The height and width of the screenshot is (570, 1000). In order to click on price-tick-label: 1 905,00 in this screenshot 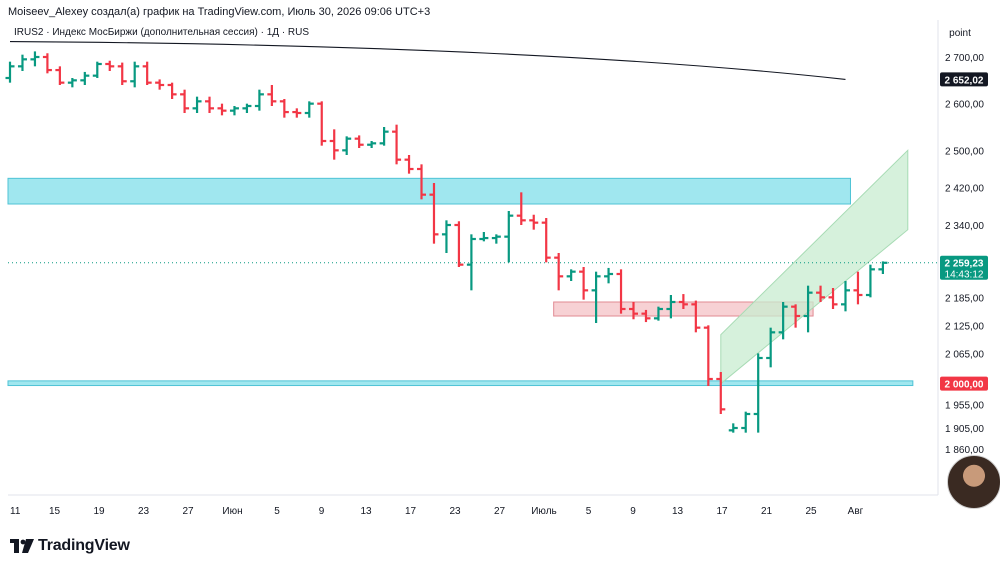, I will do `click(964, 429)`.